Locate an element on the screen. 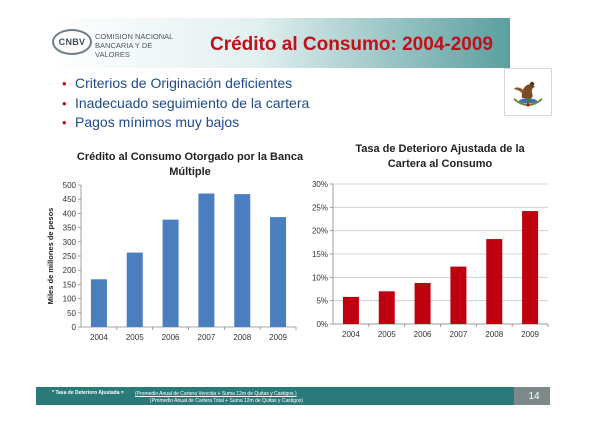  logo-badge: CNBV is located at coordinates (72, 42).